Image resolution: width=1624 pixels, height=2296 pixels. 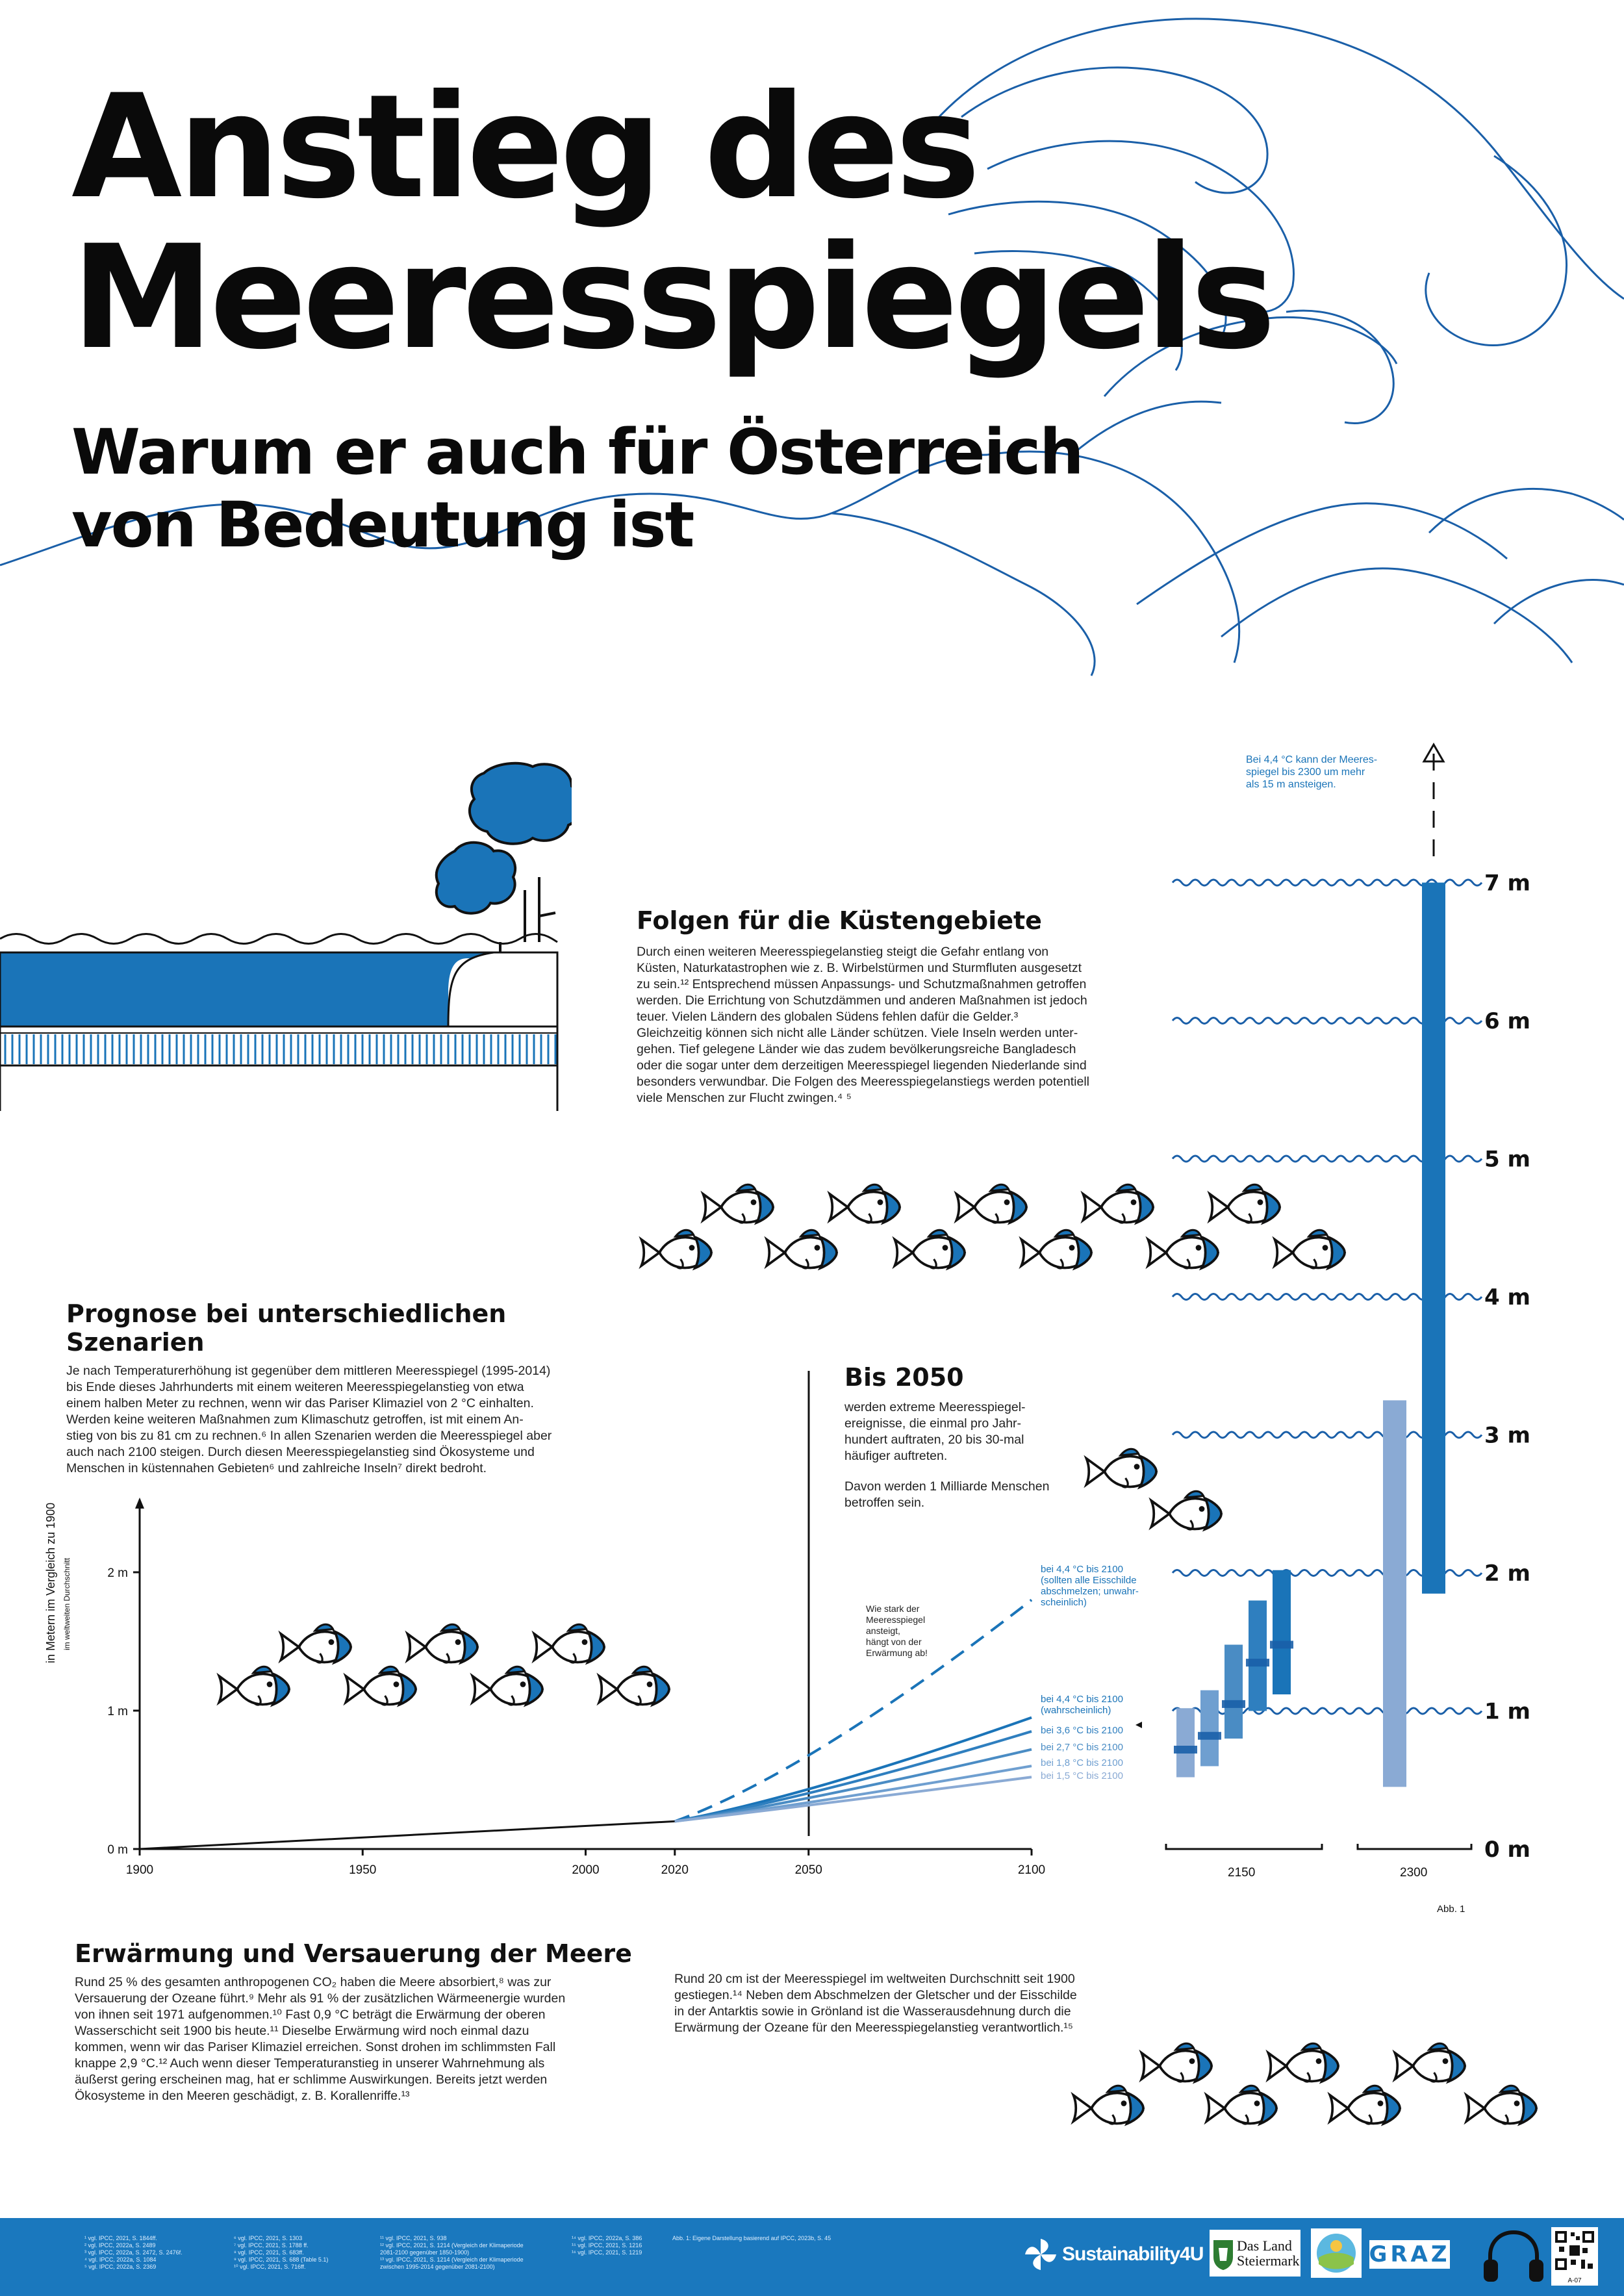 I want to click on series-label: abschmelzen; unwahr-, so click(x=1090, y=1591).